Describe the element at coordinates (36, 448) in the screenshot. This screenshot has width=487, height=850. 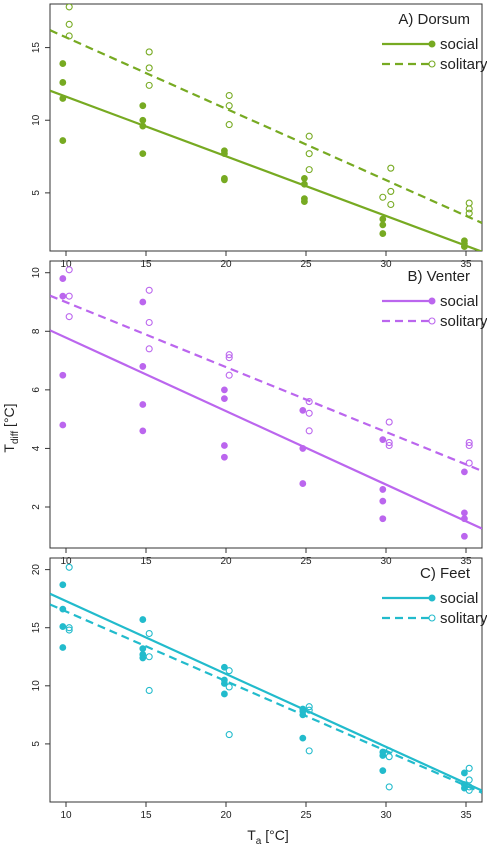
I see `y-tick-label: 4` at that location.